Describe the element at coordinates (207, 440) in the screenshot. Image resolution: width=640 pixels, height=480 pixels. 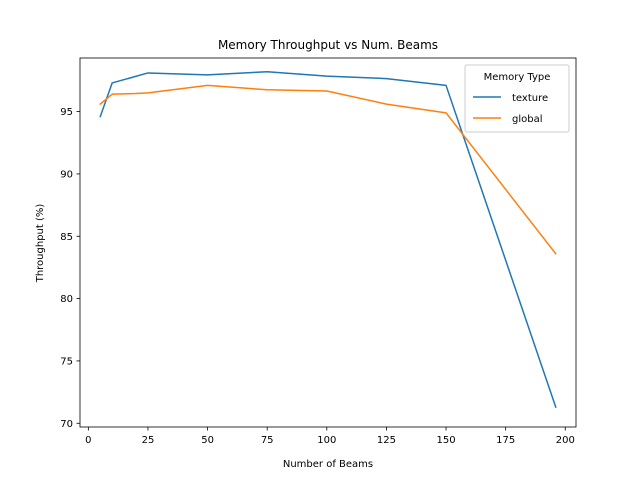
I see `x-tick-label: 50` at that location.